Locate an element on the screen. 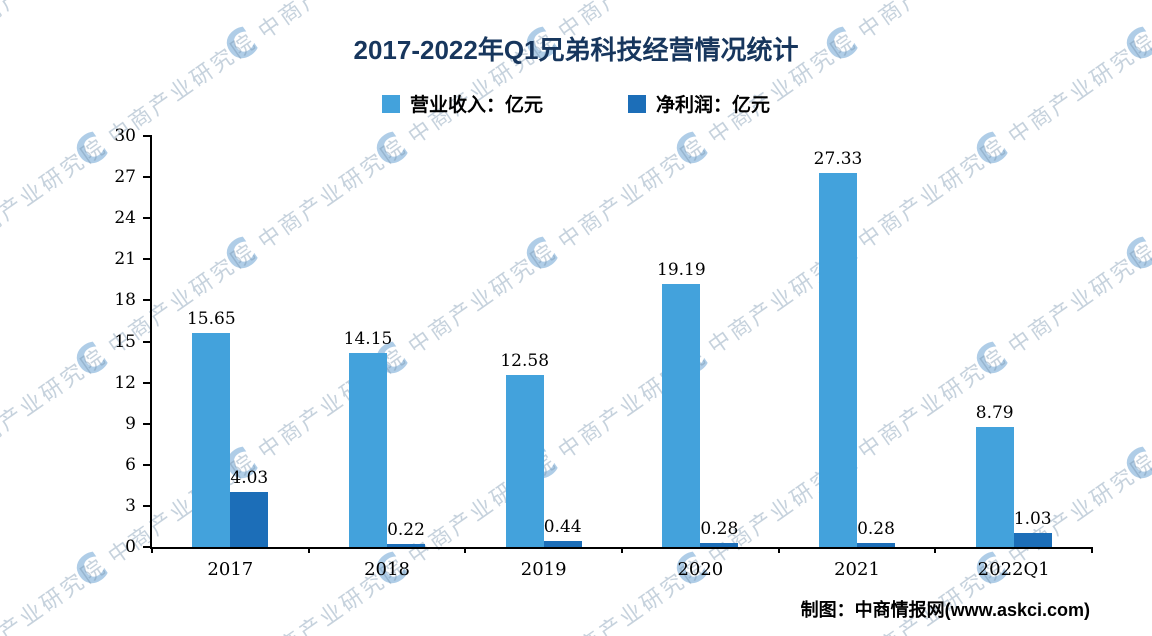 The image size is (1152, 636). bar-value-label: 14.15 is located at coordinates (368, 339).